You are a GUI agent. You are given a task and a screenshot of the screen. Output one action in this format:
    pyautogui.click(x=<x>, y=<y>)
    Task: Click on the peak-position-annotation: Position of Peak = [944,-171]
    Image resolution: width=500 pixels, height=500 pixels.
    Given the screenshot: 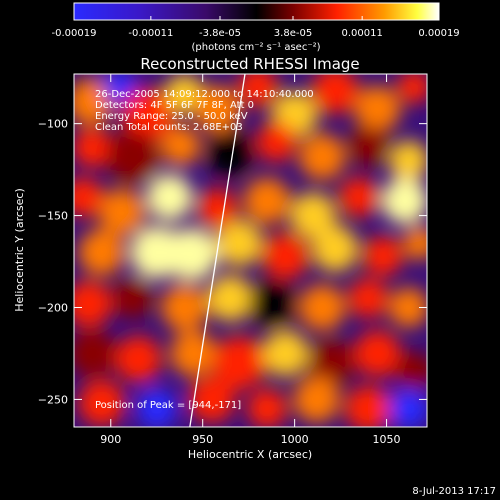 What is the action you would take?
    pyautogui.click(x=168, y=405)
    